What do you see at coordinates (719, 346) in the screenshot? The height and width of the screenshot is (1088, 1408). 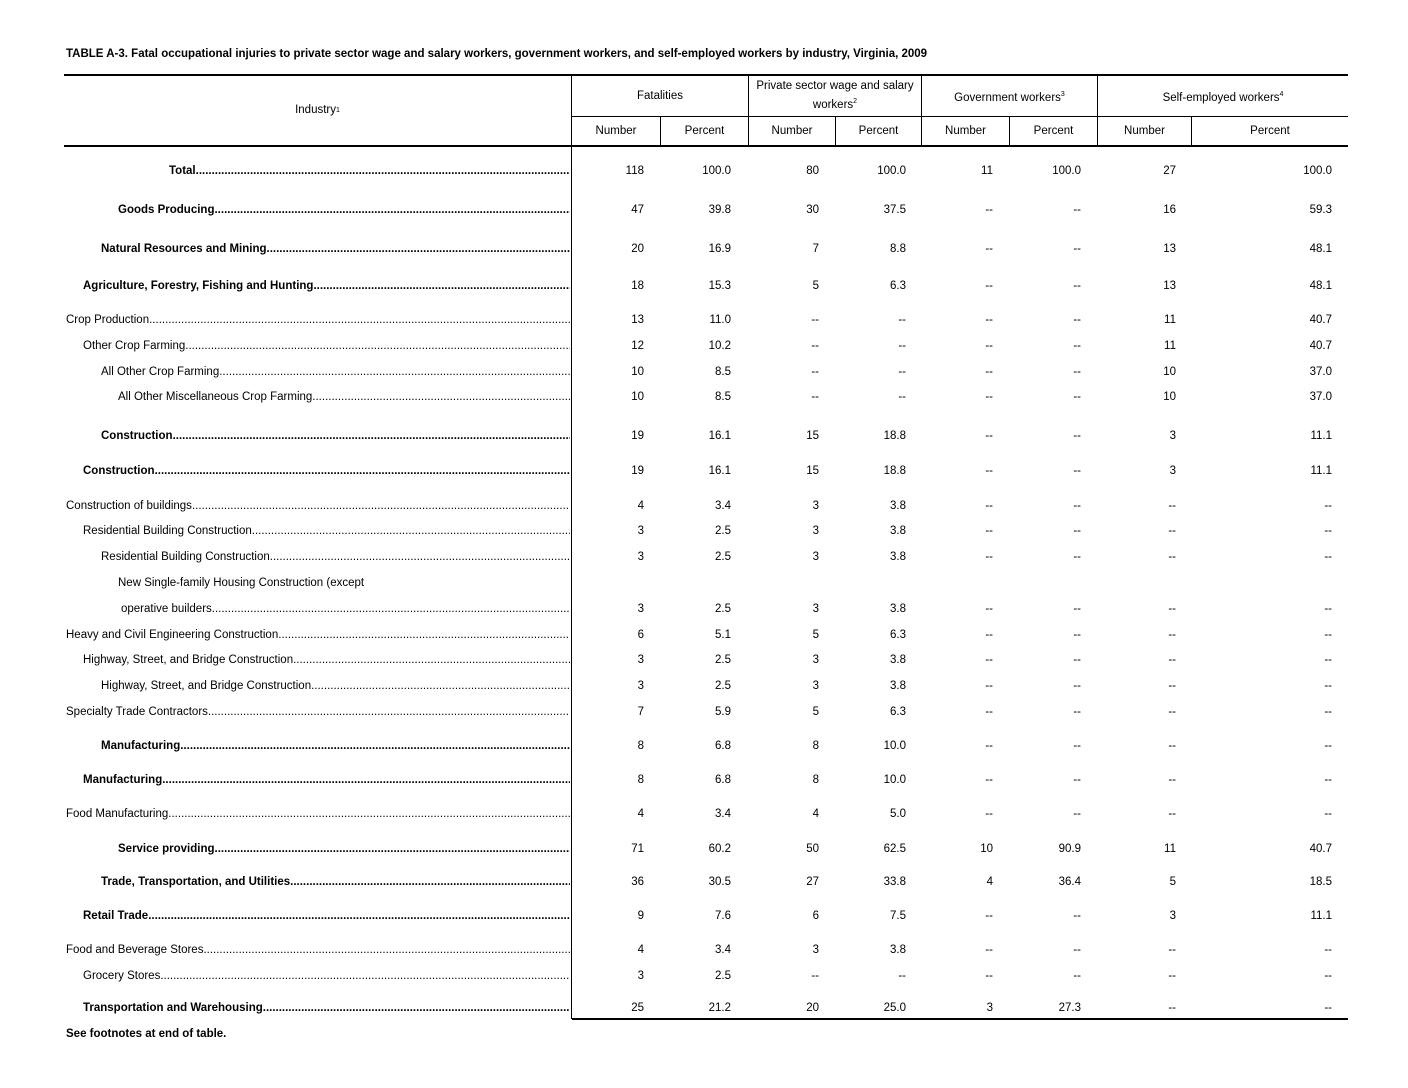 I see `percent-cell: 10.2` at bounding box center [719, 346].